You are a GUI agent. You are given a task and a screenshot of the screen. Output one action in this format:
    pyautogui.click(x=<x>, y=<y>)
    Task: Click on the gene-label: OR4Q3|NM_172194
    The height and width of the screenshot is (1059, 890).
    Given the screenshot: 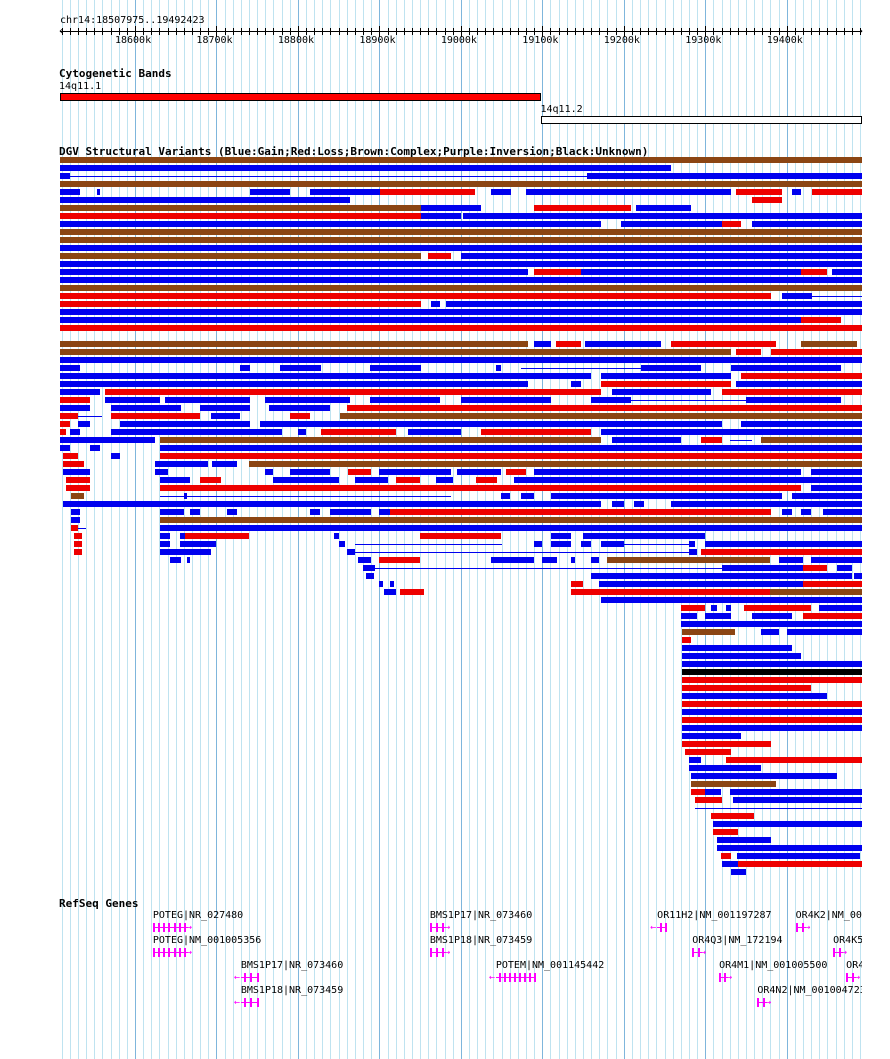 What is the action you would take?
    pyautogui.click(x=737, y=940)
    